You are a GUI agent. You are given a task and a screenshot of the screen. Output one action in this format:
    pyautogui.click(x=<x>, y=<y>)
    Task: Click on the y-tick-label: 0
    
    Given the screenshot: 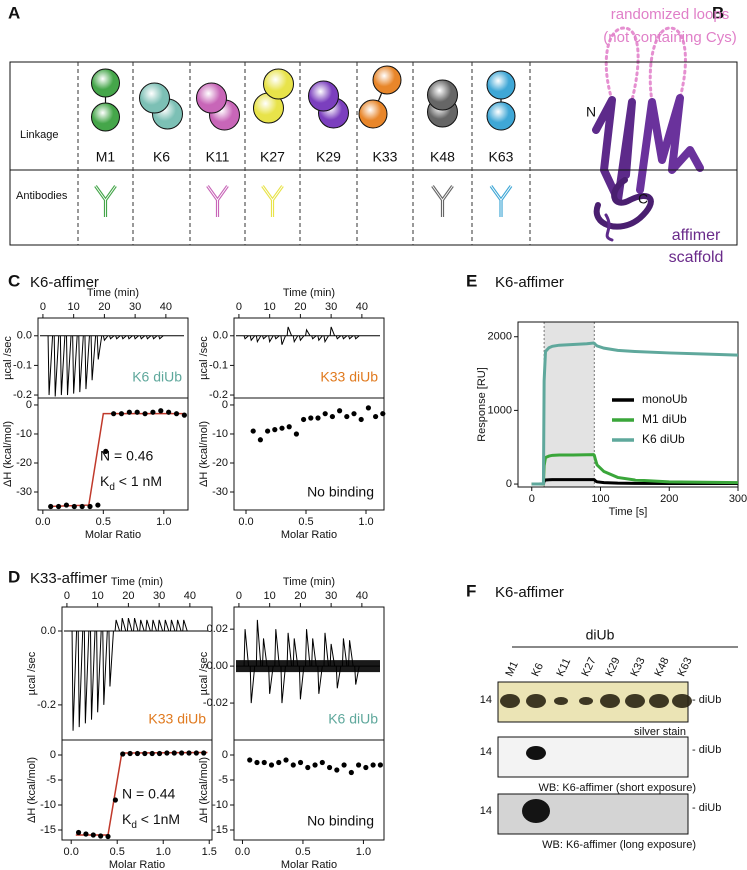 What is the action you would take?
    pyautogui.click(x=225, y=405)
    